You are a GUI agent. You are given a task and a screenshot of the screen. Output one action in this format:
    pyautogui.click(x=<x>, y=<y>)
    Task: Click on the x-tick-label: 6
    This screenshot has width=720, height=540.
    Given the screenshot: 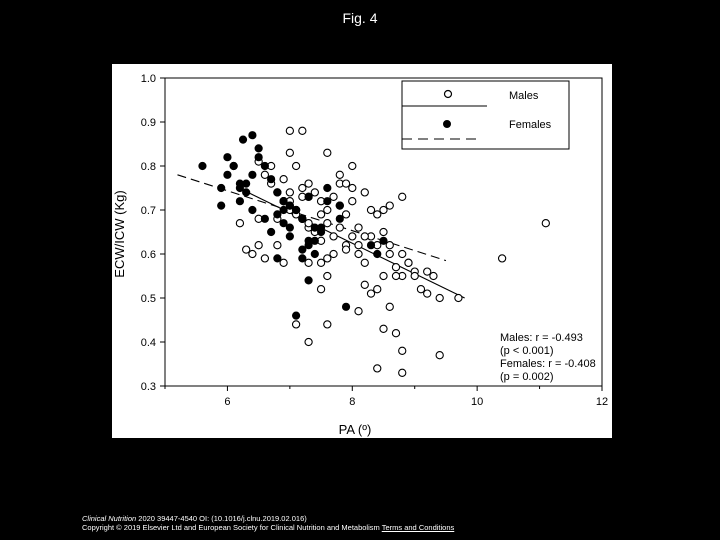 What is the action you would take?
    pyautogui.click(x=227, y=402)
    